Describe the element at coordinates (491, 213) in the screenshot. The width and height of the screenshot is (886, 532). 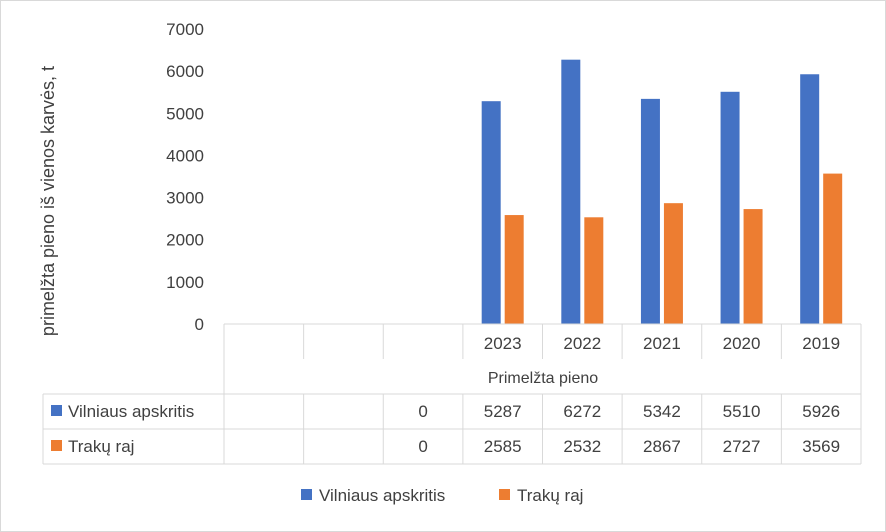
I see `bar-vilniaus-2023` at that location.